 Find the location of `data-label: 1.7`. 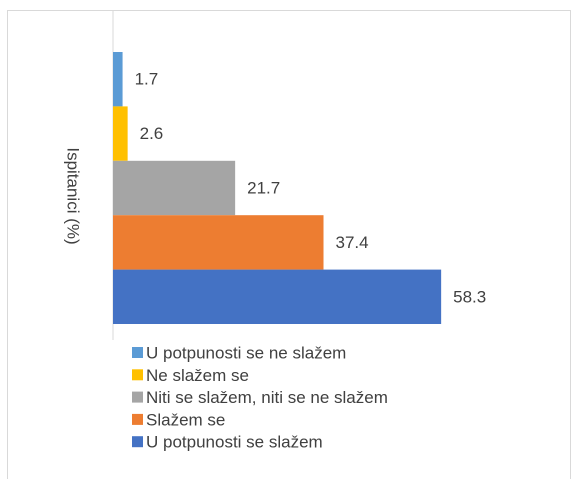

data-label: 1.7 is located at coordinates (147, 79).